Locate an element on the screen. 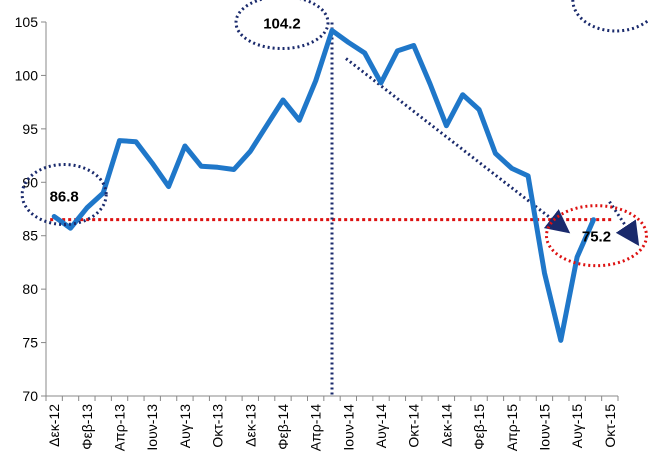 This screenshot has height=466, width=648. annotation-label: 86.5 is located at coordinates (615, 2).